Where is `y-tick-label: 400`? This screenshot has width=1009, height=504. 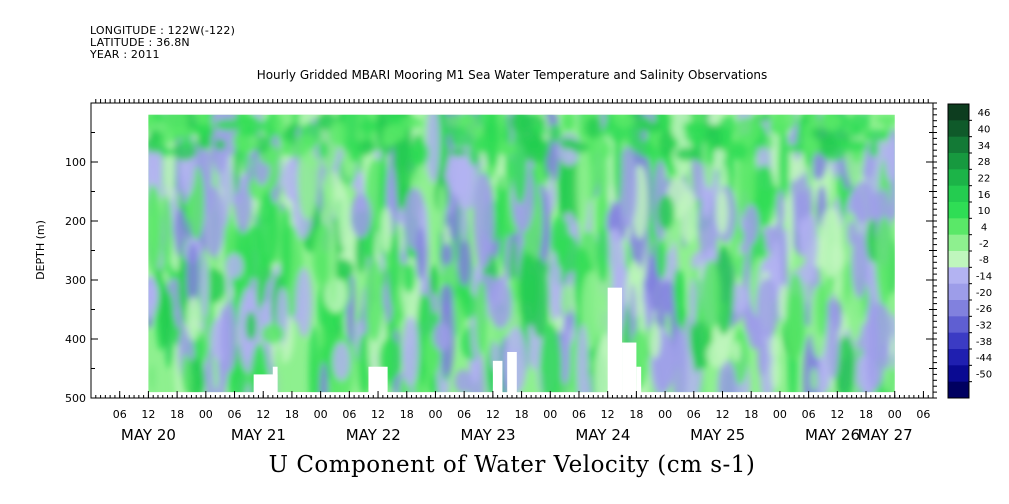 y-tick-label: 400 is located at coordinates (75, 339).